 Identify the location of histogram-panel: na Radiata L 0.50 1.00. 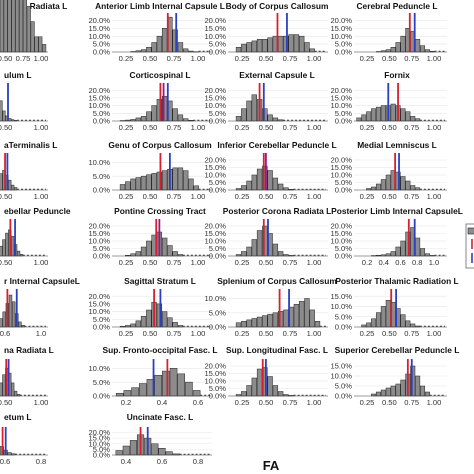
(27, 376).